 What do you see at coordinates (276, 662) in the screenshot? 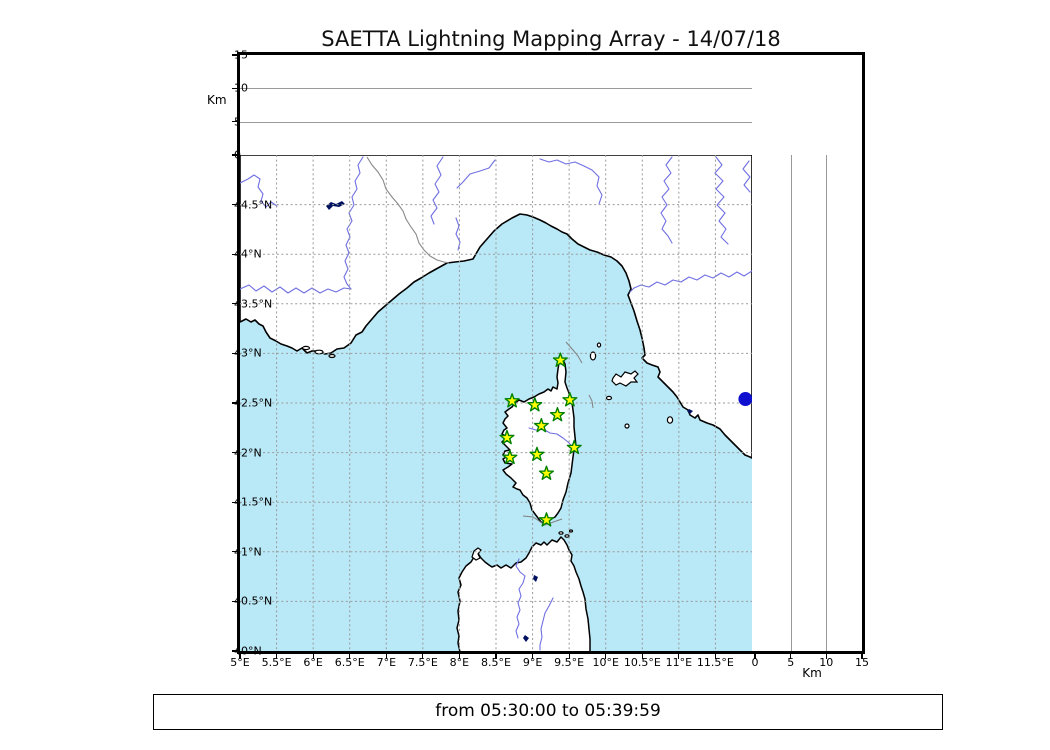
I see `longitude-tick-label: 5.5°E` at bounding box center [276, 662].